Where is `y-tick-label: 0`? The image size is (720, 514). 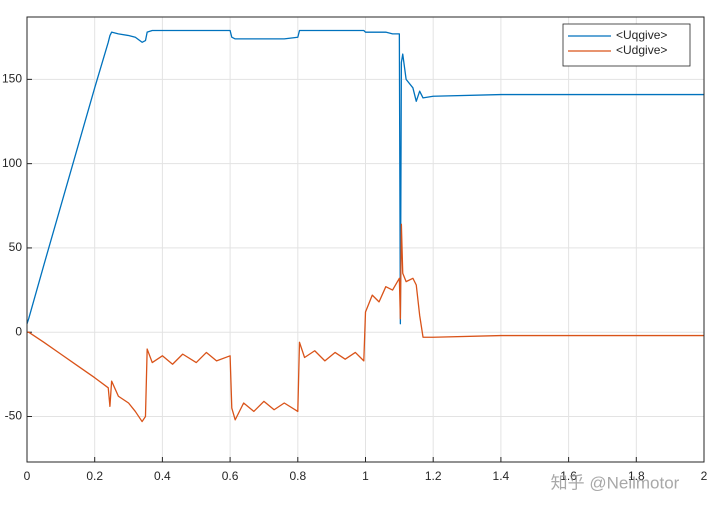
y-tick-label: 0 is located at coordinates (18, 331).